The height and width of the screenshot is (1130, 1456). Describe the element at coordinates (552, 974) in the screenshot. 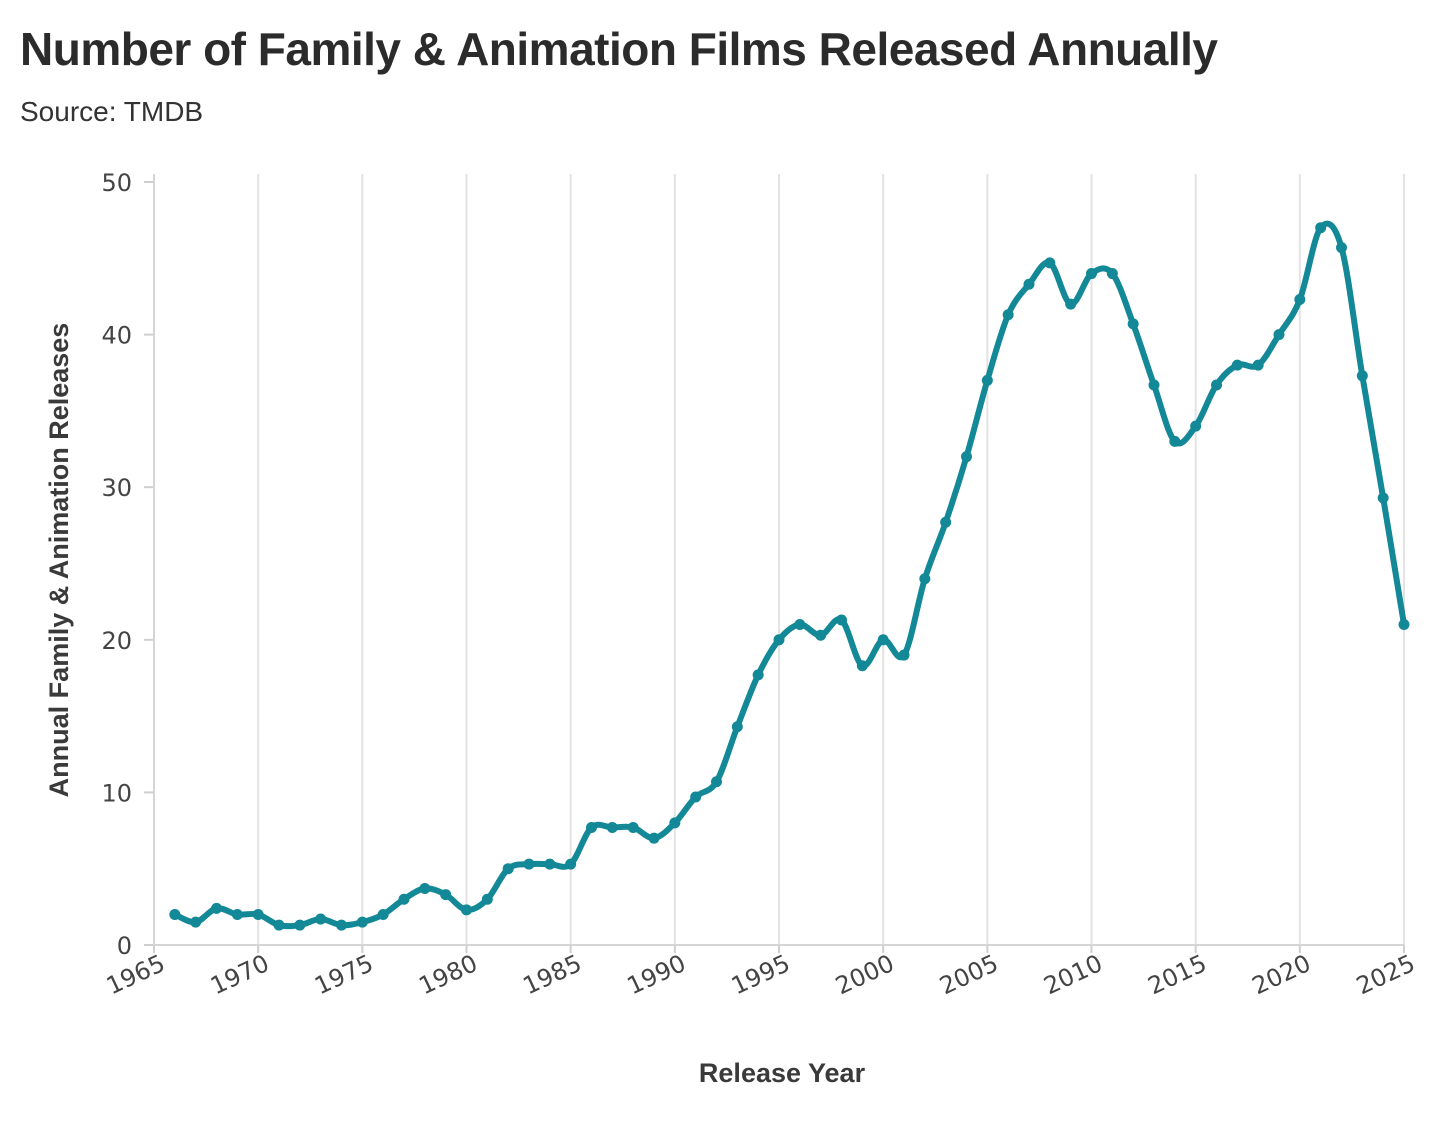

I see `x-tick-label: 1985` at that location.